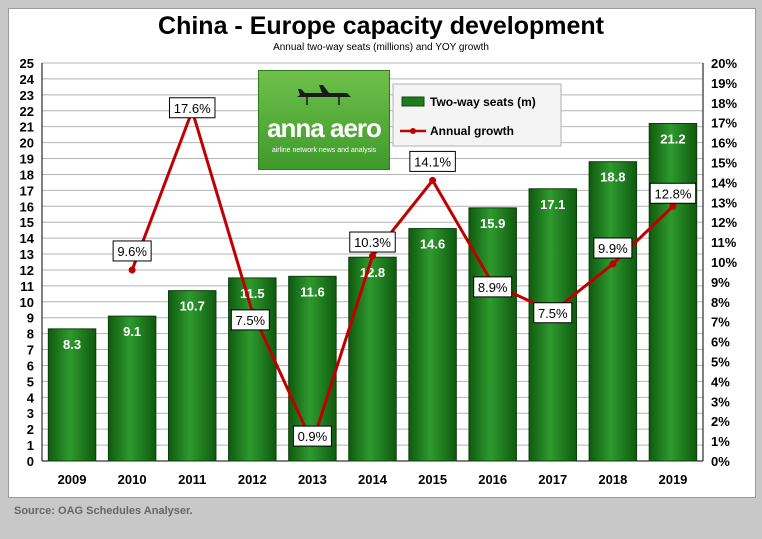 This screenshot has width=762, height=539. Describe the element at coordinates (27, 95) in the screenshot. I see `y-tick-label: 23` at that location.